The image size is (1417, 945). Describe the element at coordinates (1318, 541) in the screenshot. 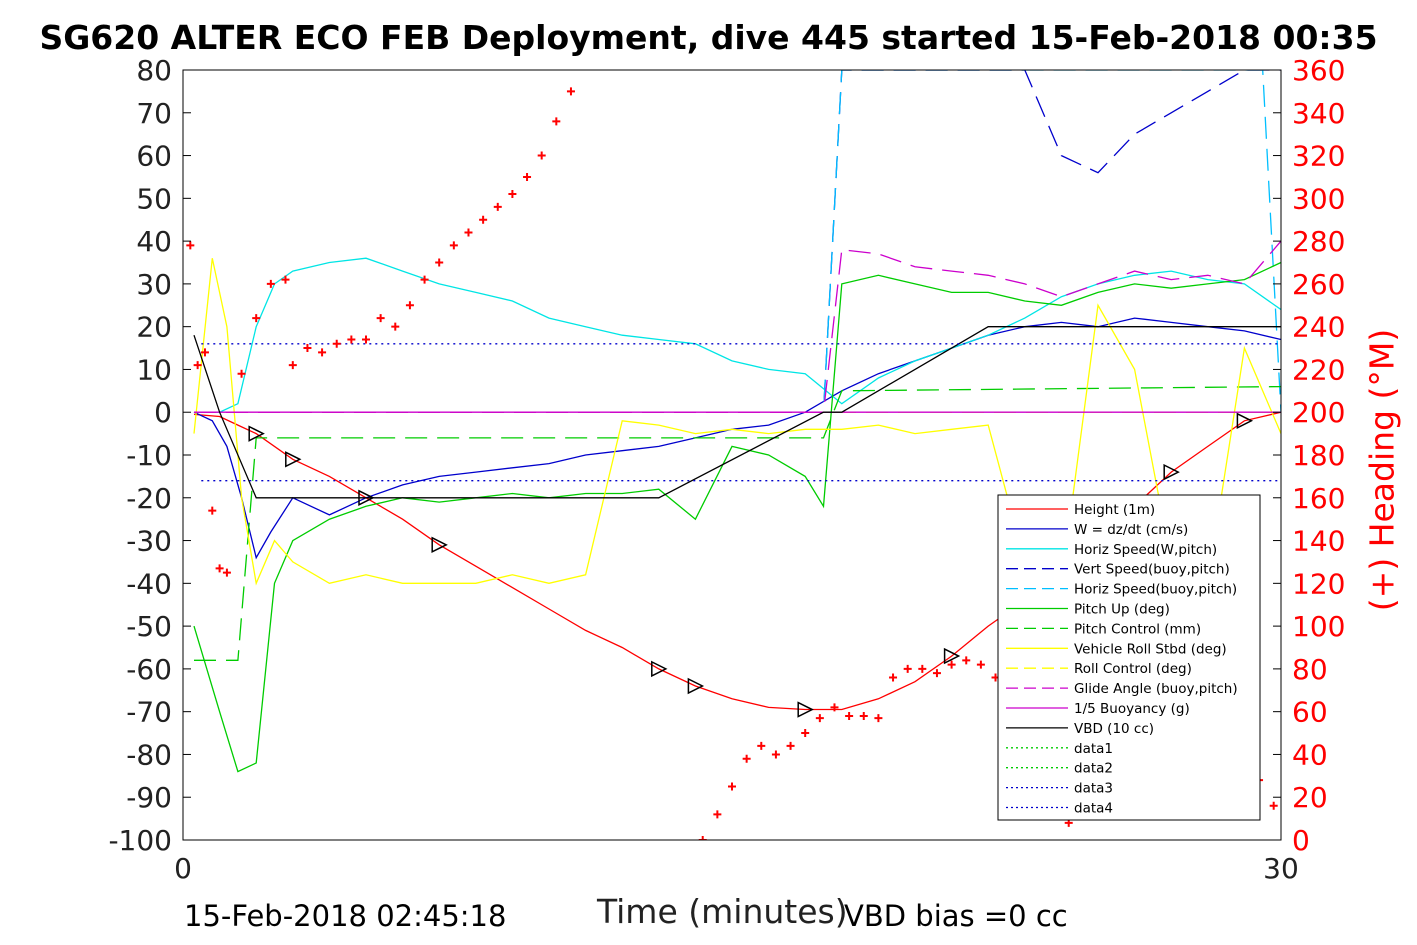

I see `y-right-tick-label: 140` at that location.